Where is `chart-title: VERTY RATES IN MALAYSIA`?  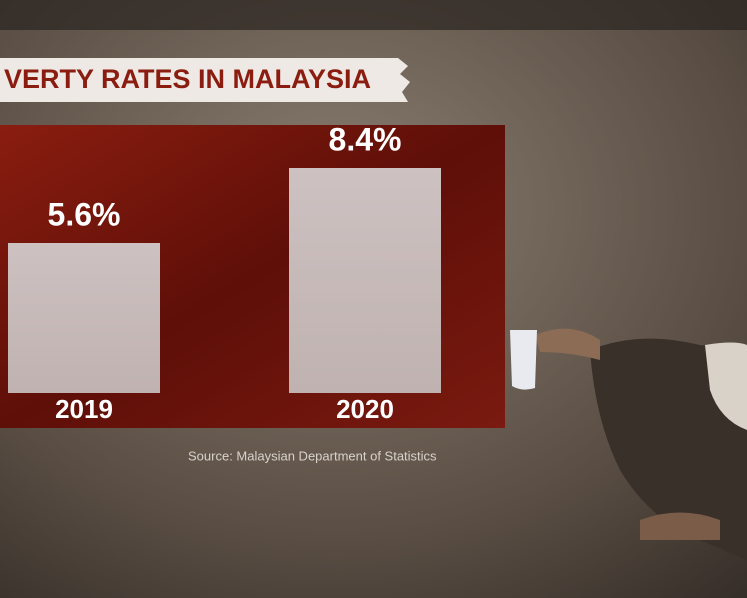
chart-title: VERTY RATES IN MALAYSIA is located at coordinates (187, 79).